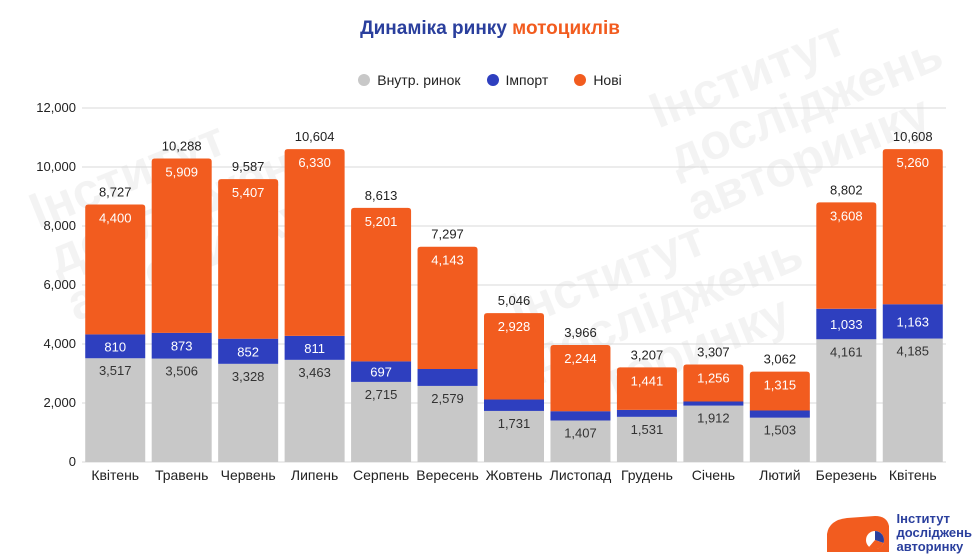 The height and width of the screenshot is (560, 980). What do you see at coordinates (115, 475) in the screenshot?
I see `x-tick-label: Квітень` at bounding box center [115, 475].